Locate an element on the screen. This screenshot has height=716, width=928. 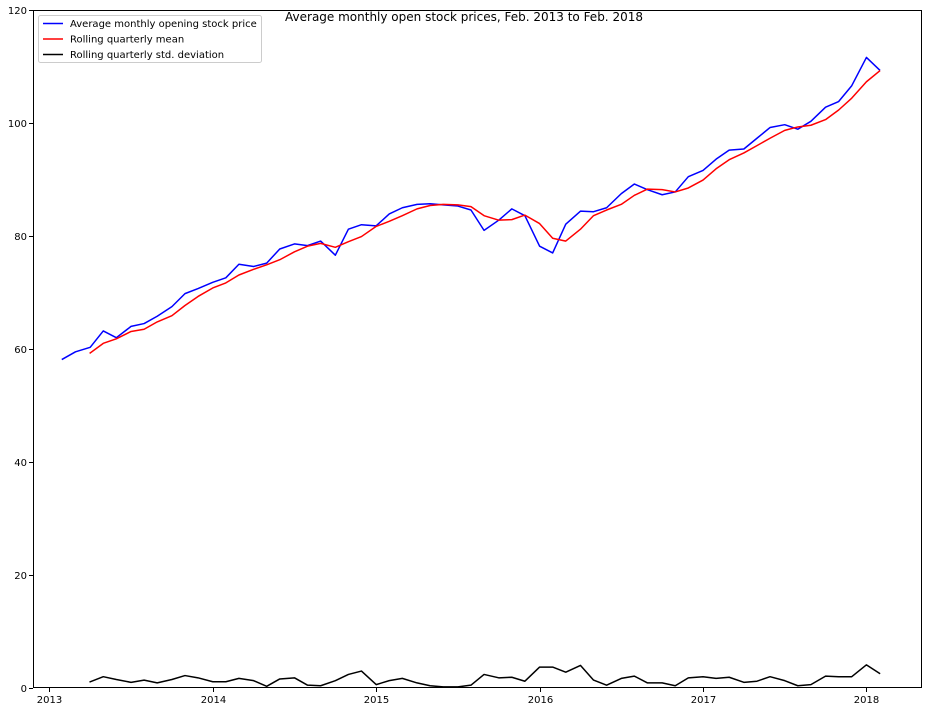
y-tick-label: 100 is located at coordinates (17, 124).